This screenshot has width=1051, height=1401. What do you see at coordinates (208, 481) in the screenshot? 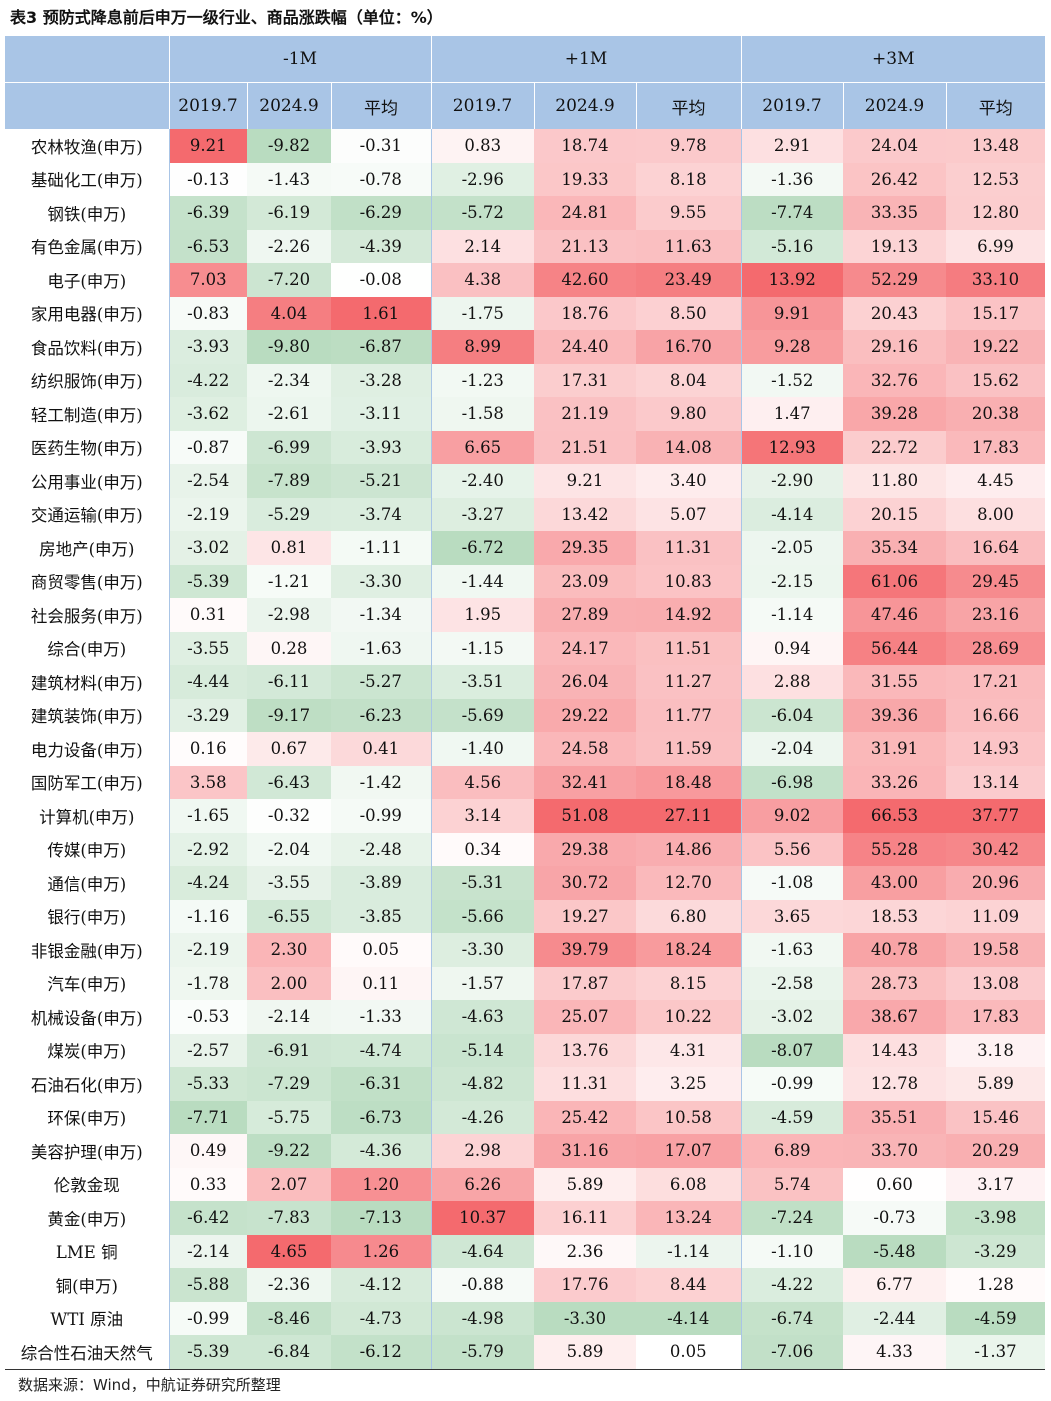
I see `value-cell: -2.54` at bounding box center [208, 481].